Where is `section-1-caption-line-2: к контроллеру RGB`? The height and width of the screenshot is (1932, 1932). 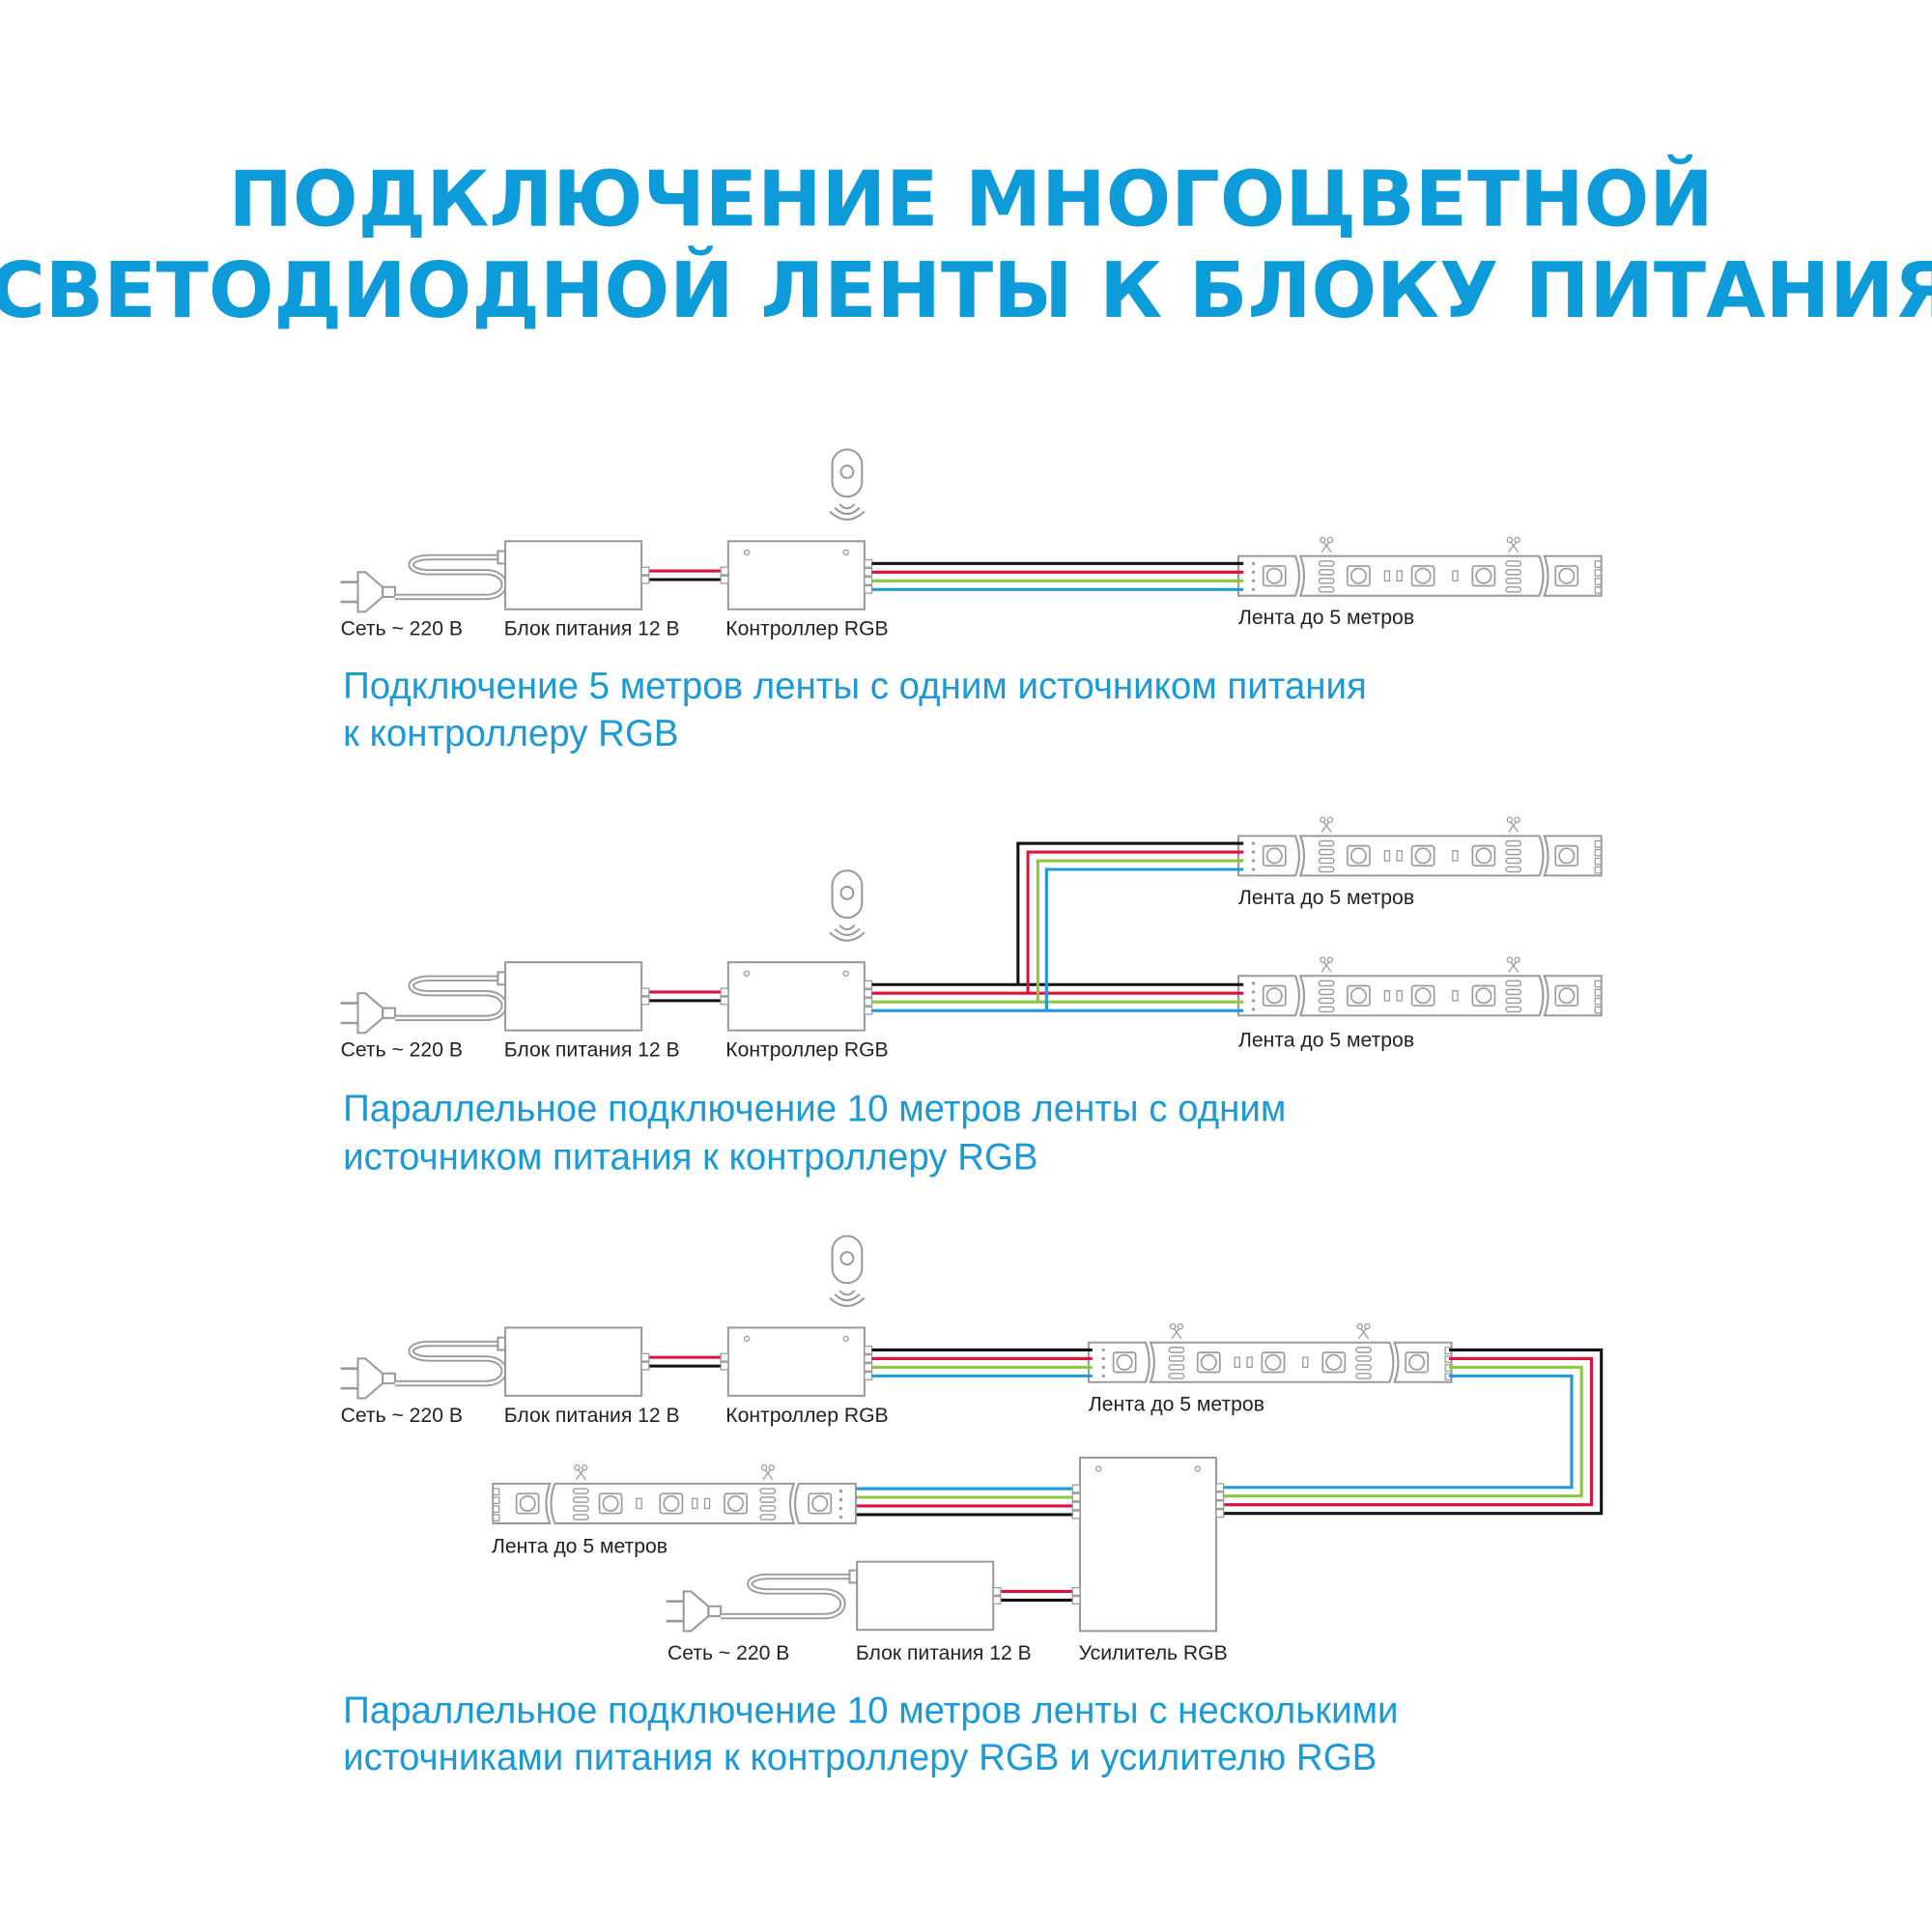
section-1-caption-line-2: к контроллеру RGB is located at coordinates (510, 733).